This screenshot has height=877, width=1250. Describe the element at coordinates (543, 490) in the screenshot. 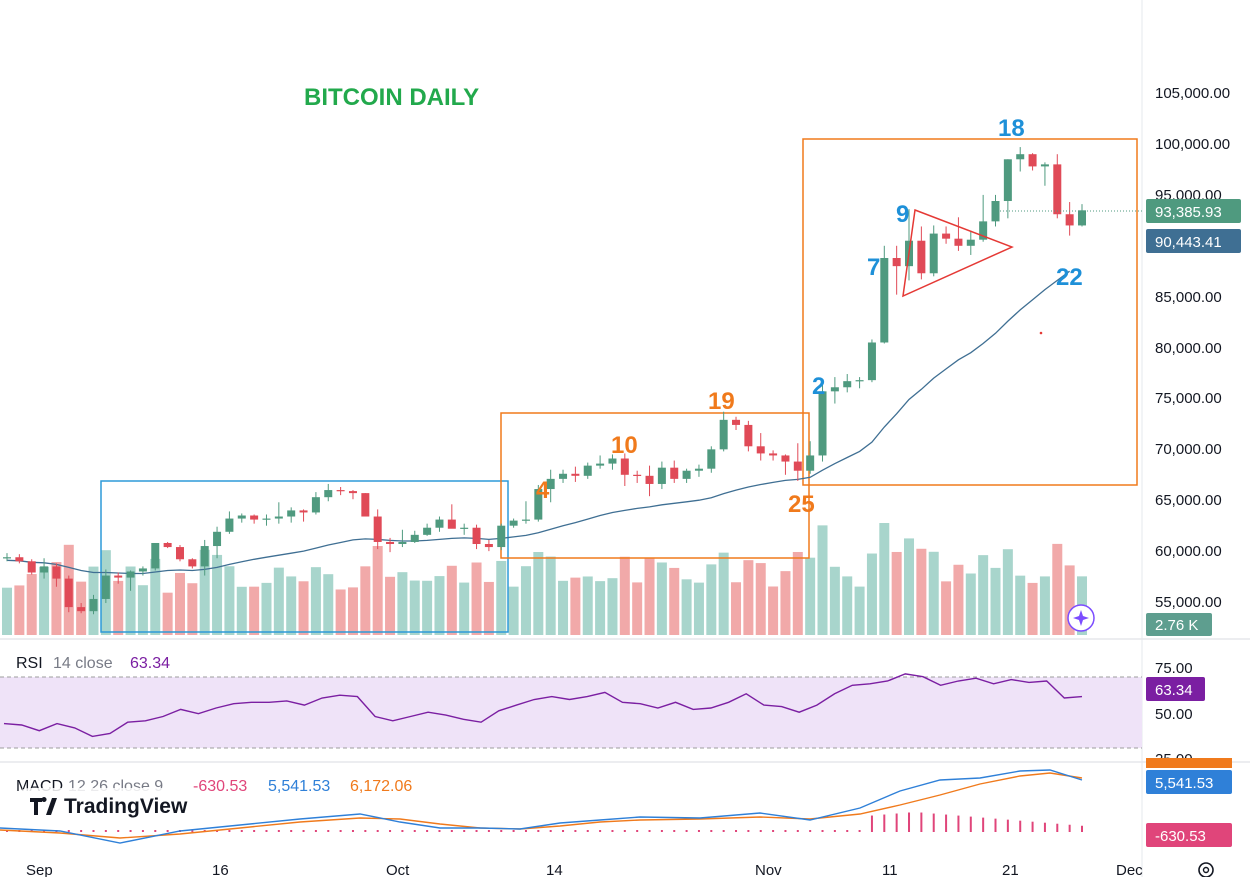

I see `label-4: 4` at that location.